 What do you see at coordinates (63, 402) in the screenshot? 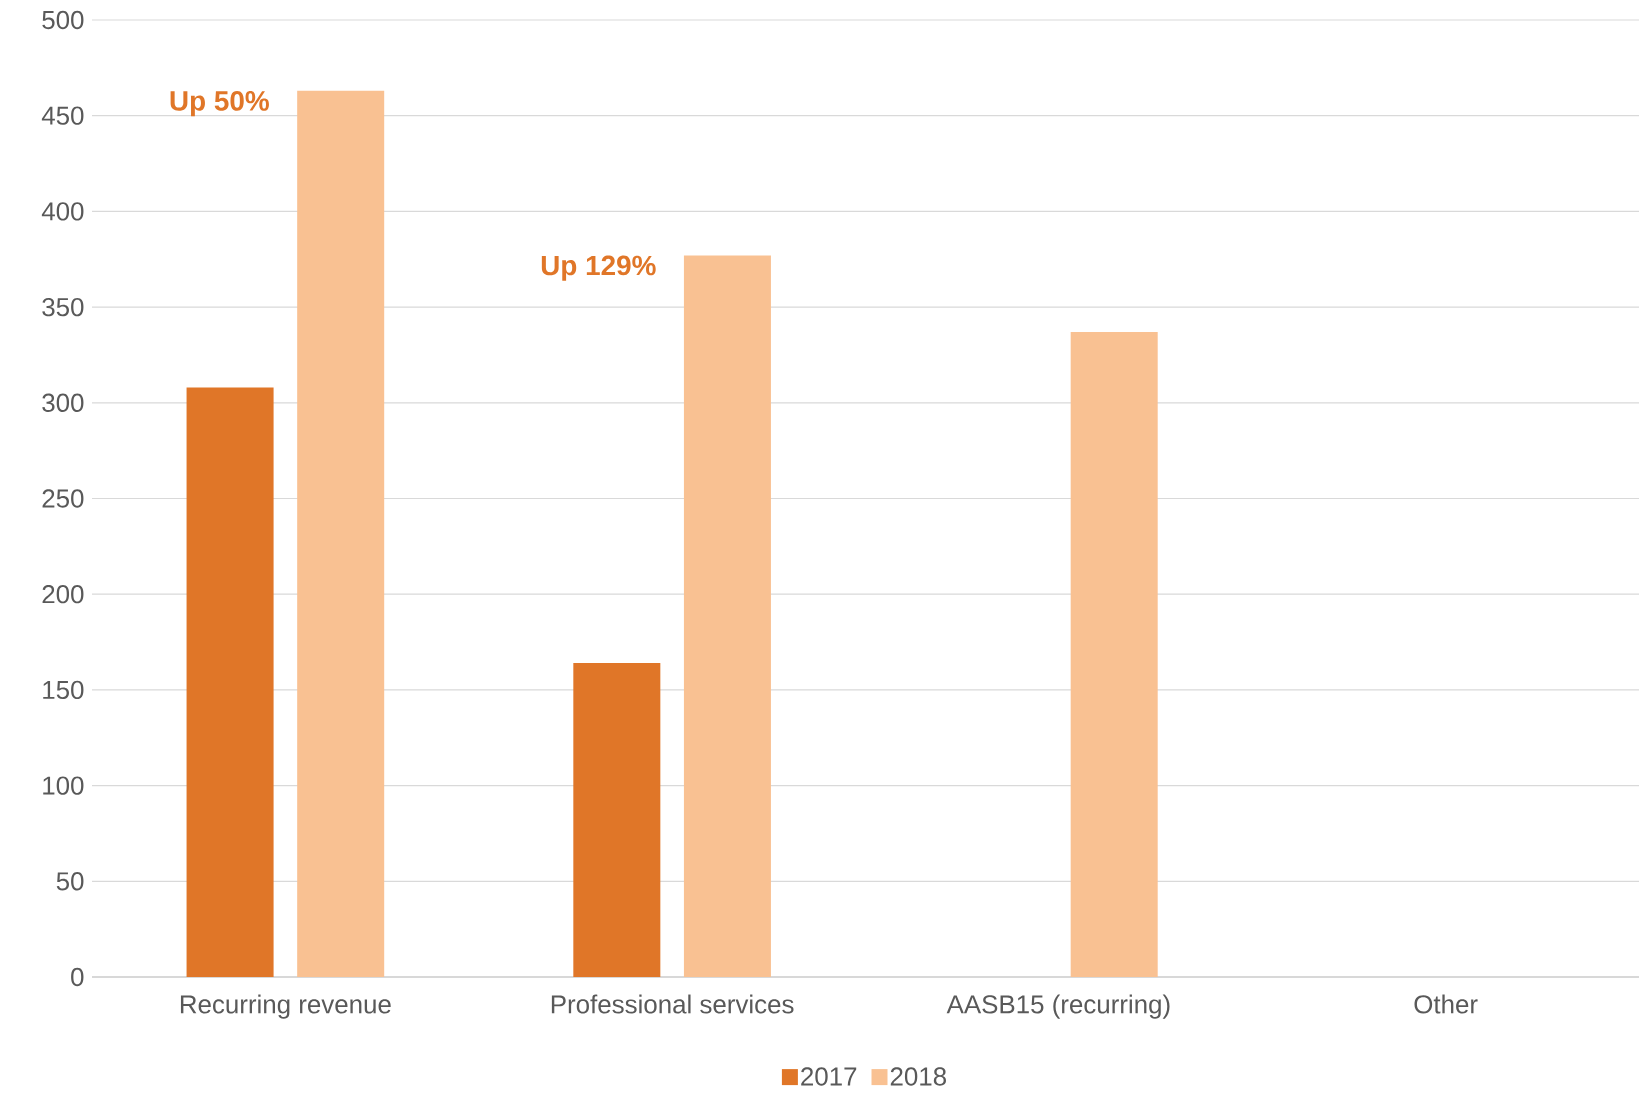
I see `y-tick-label: 300` at bounding box center [63, 402].